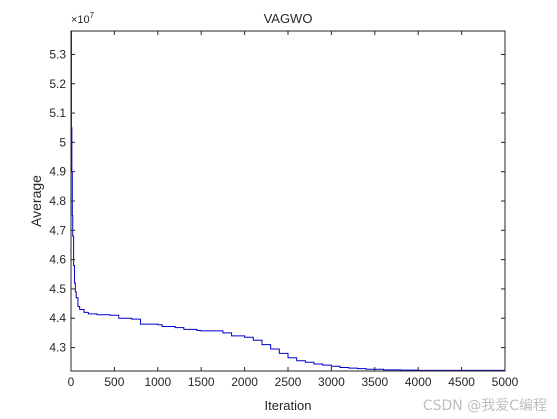  What do you see at coordinates (331, 382) in the screenshot?
I see `x-tick-label: 3000` at bounding box center [331, 382].